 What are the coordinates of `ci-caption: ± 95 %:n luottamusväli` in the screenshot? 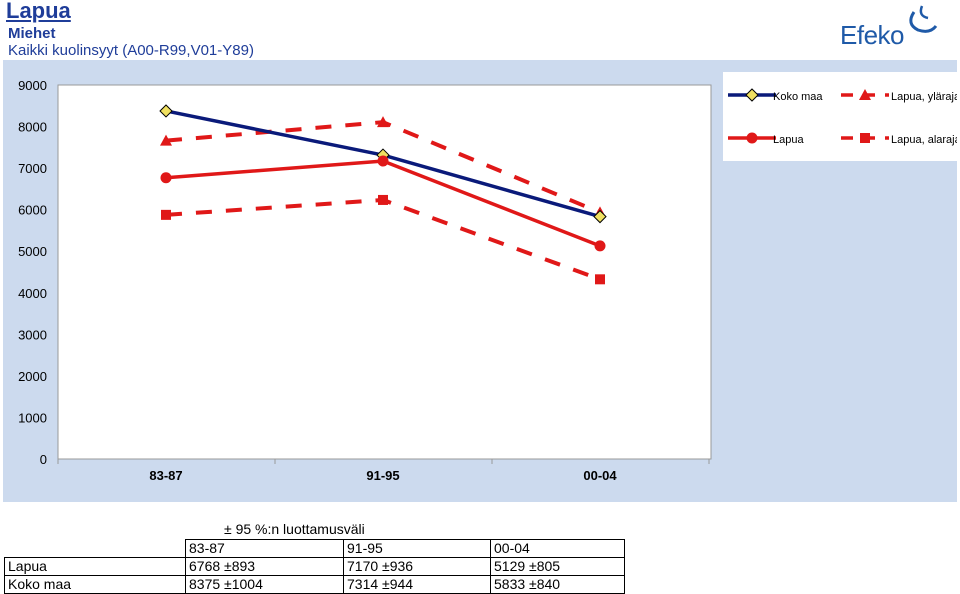 It's located at (294, 529).